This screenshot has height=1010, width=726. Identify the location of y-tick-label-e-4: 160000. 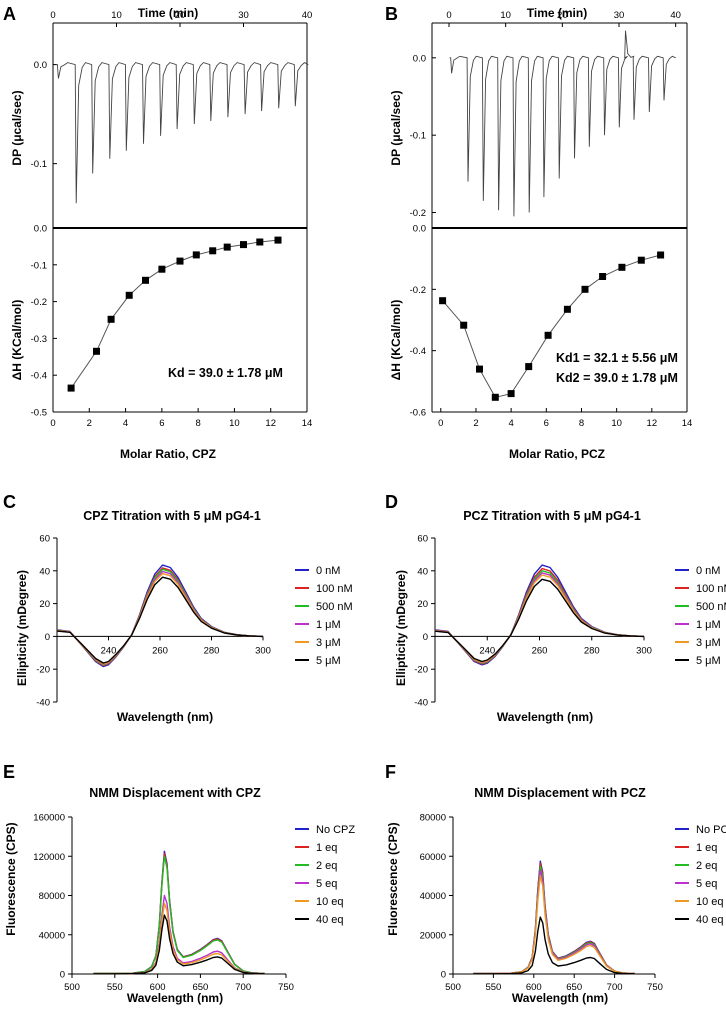
(49, 818).